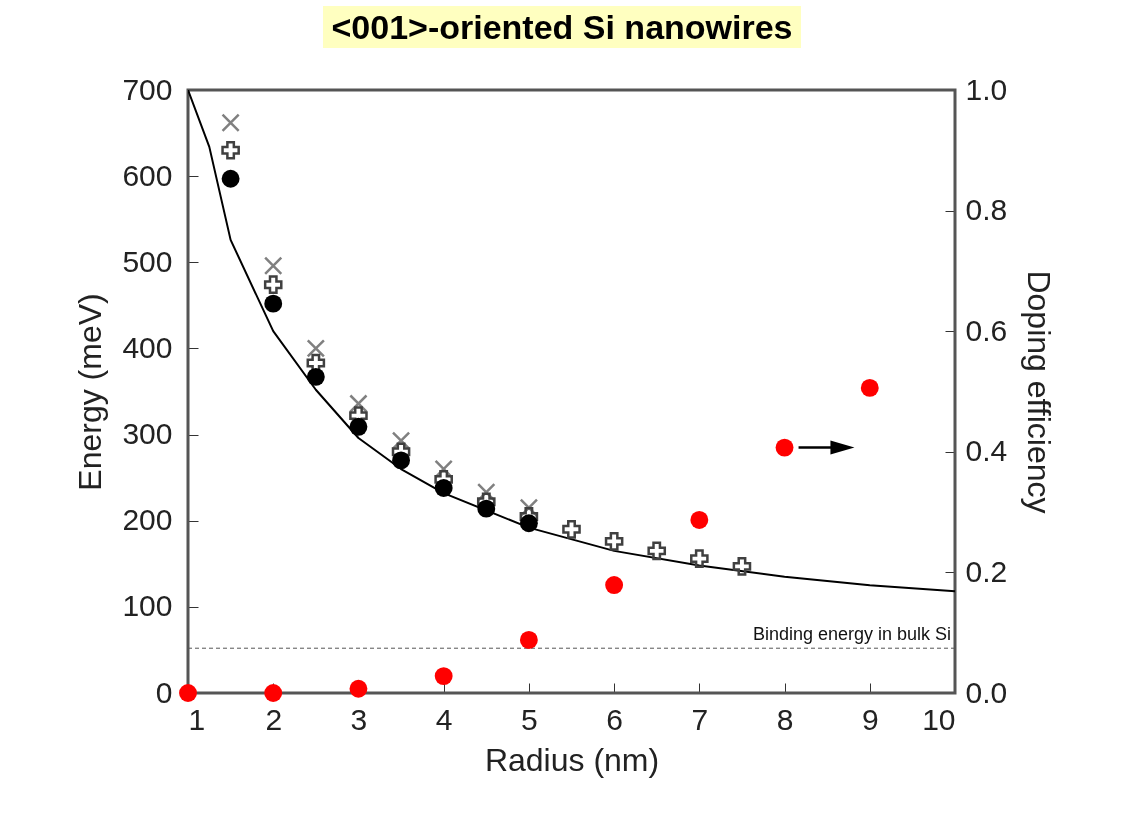  What do you see at coordinates (147, 175) in the screenshot?
I see `y-tick-label: 600` at bounding box center [147, 175].